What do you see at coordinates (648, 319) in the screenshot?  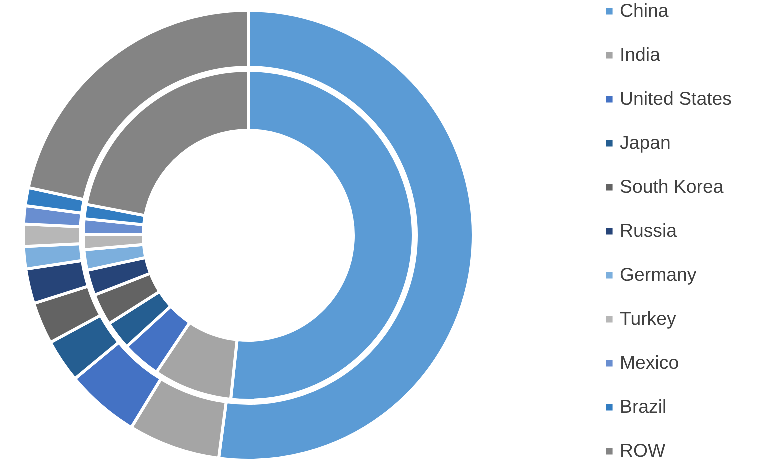 I see `legend-label: Turkey` at bounding box center [648, 319].